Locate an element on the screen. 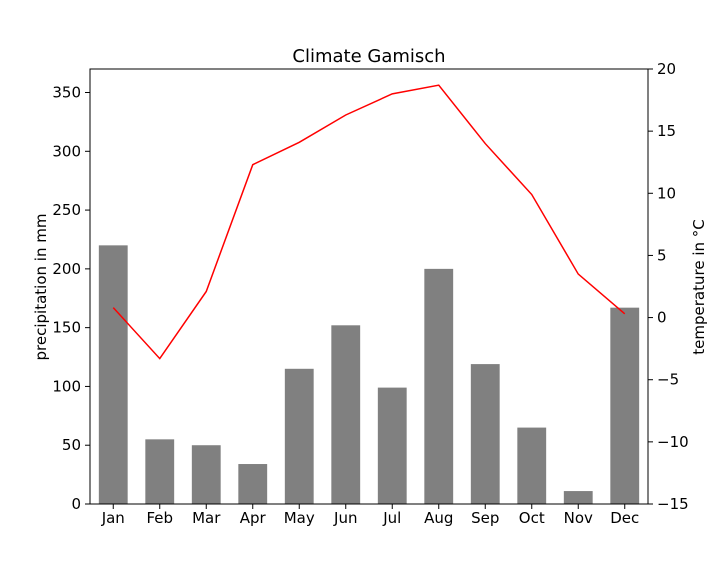 This screenshot has height=576, width=720. chart-title: Climate Gamisch is located at coordinates (368, 56).